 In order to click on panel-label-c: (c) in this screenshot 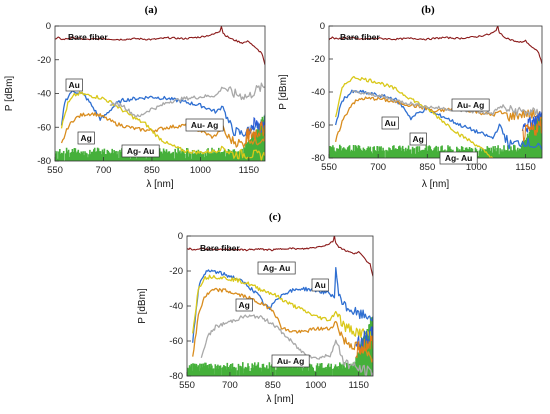, I will do `click(275, 217)`.